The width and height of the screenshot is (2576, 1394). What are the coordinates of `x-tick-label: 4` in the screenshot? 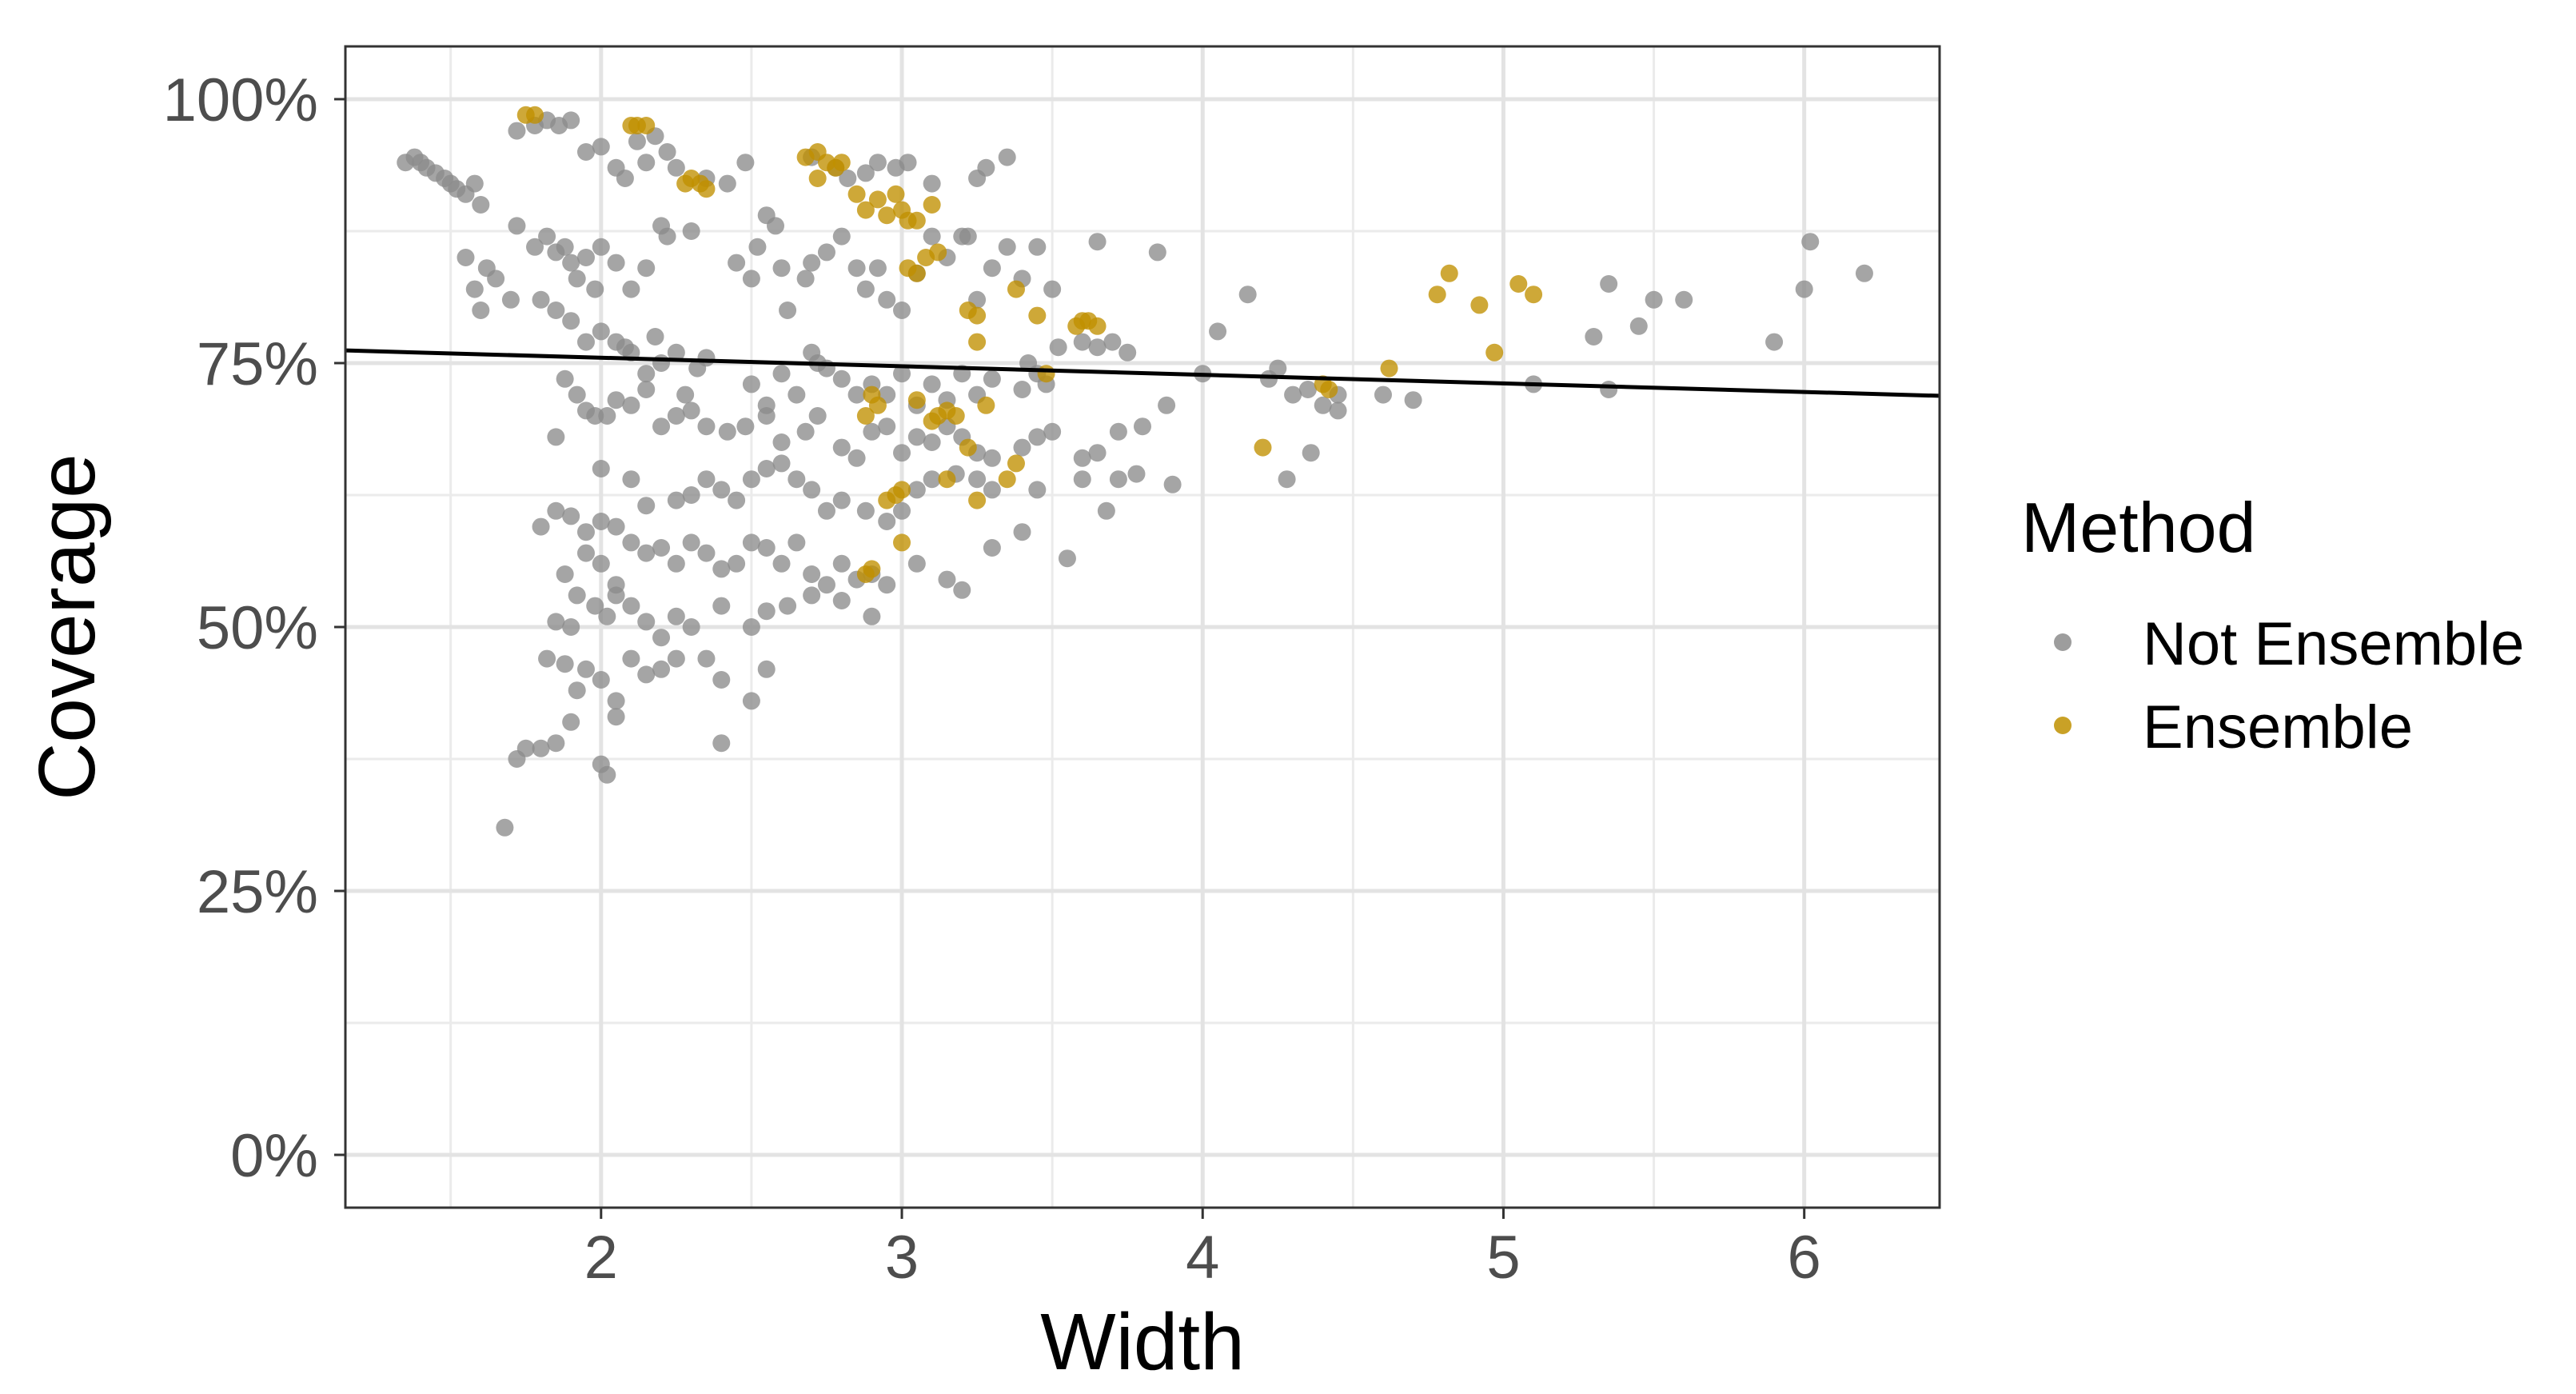 It's located at (1202, 1258).